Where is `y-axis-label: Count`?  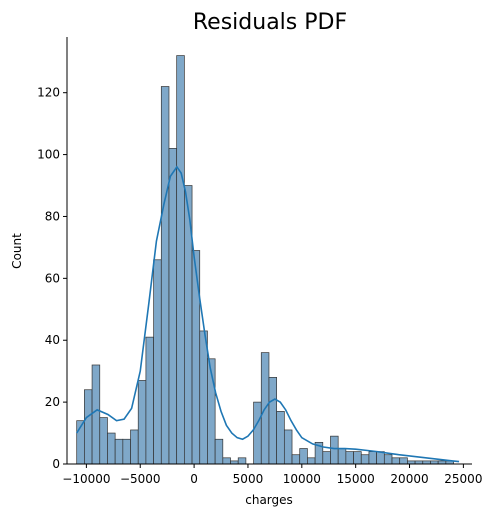
y-axis-label: Count is located at coordinates (17, 251).